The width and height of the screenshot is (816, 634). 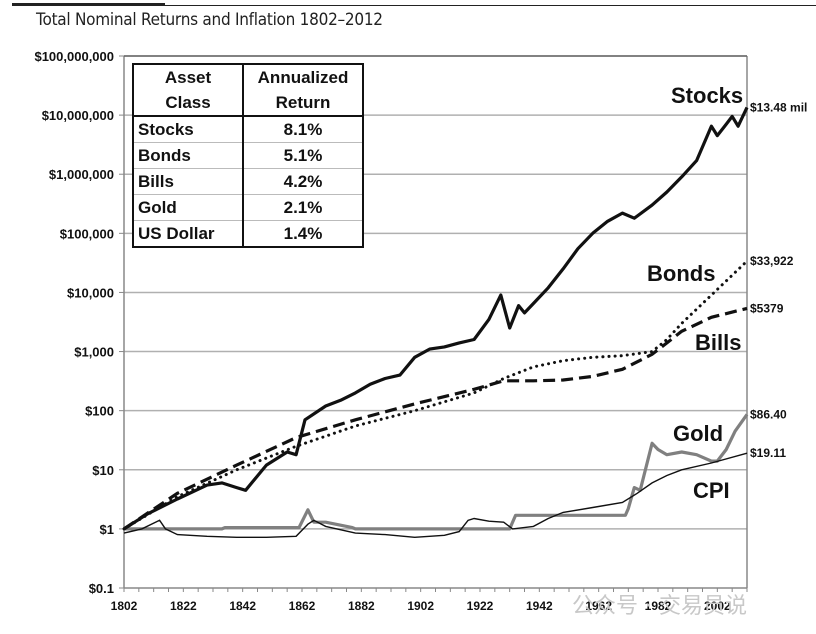 I want to click on asset-return: 8.1%, so click(x=302, y=129).